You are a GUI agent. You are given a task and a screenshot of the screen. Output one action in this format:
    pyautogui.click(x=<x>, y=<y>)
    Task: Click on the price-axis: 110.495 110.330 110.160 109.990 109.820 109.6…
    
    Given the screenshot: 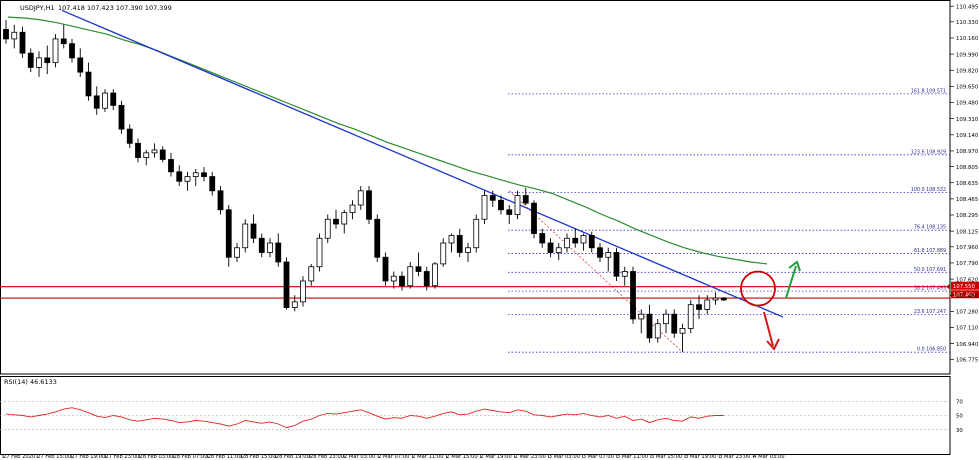 What is the action you would take?
    pyautogui.click(x=964, y=183)
    